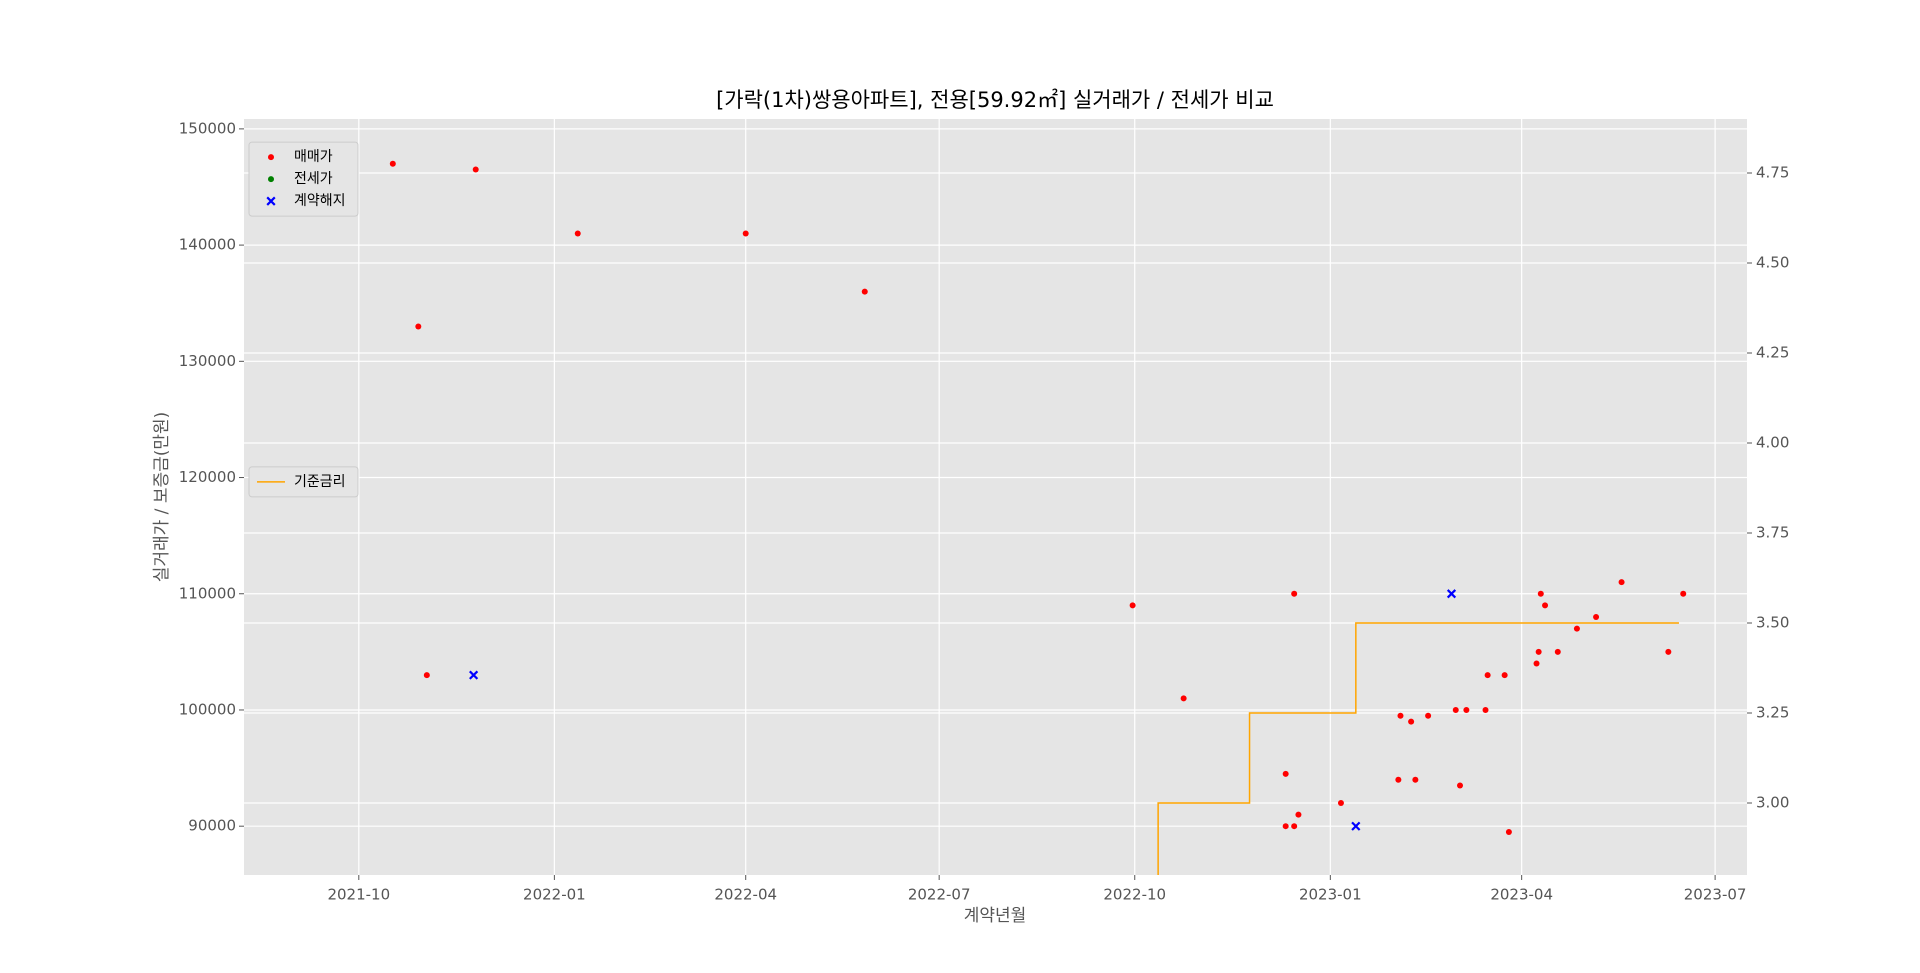 The width and height of the screenshot is (1920, 973). What do you see at coordinates (1330, 895) in the screenshot?
I see `x-tick-label: 2023-01` at bounding box center [1330, 895].